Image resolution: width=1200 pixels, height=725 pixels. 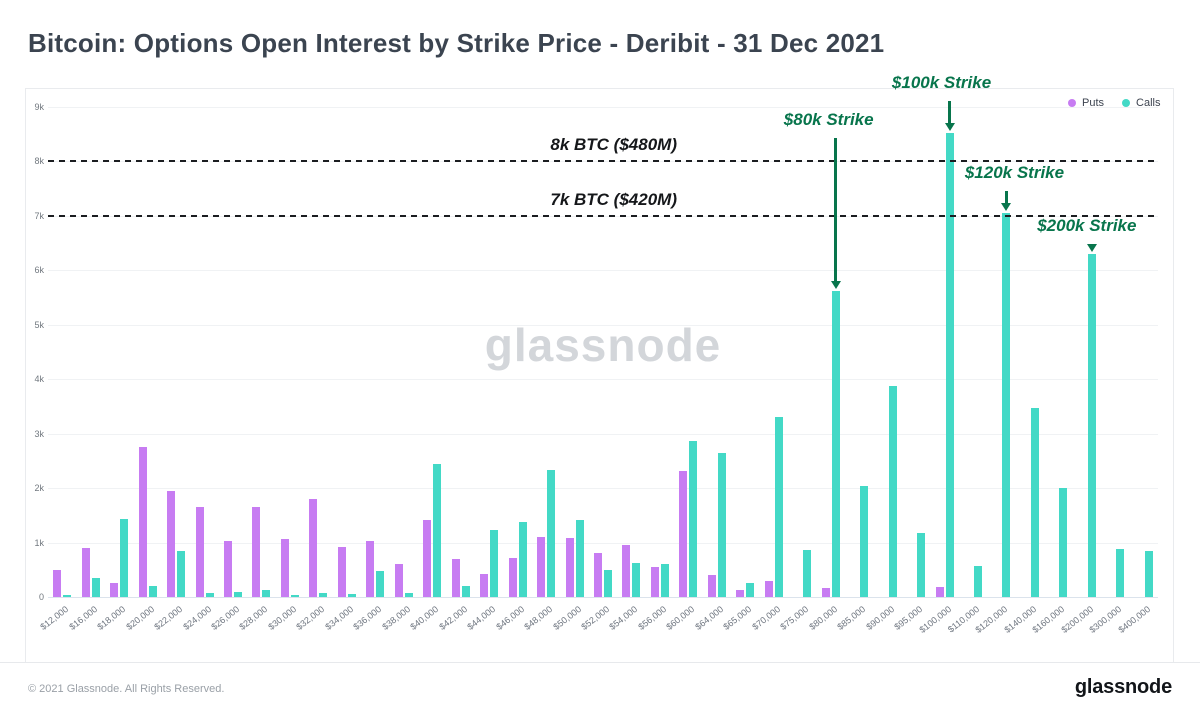 I want to click on legend-item-calls: Calls, so click(x=1141, y=103).